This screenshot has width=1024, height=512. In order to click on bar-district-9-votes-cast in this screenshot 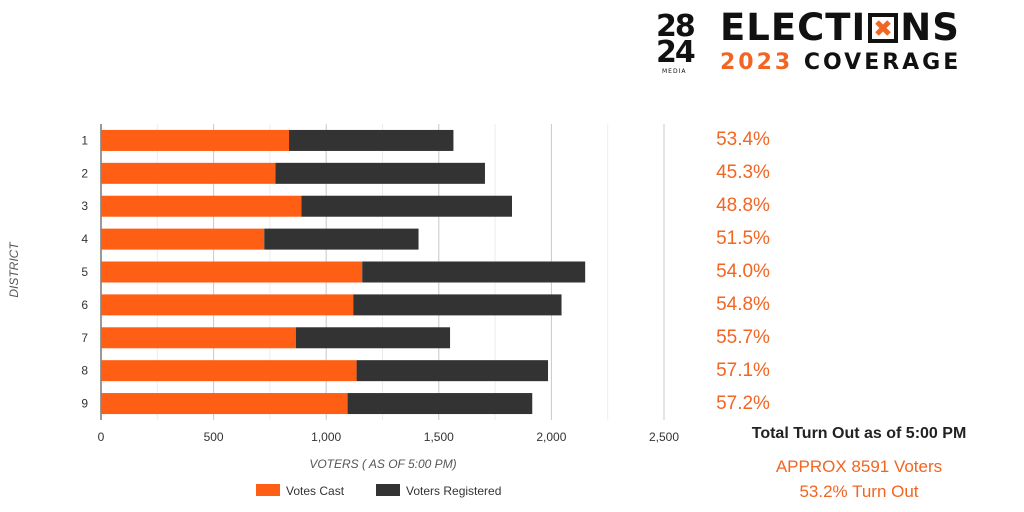, I will do `click(224, 404)`.